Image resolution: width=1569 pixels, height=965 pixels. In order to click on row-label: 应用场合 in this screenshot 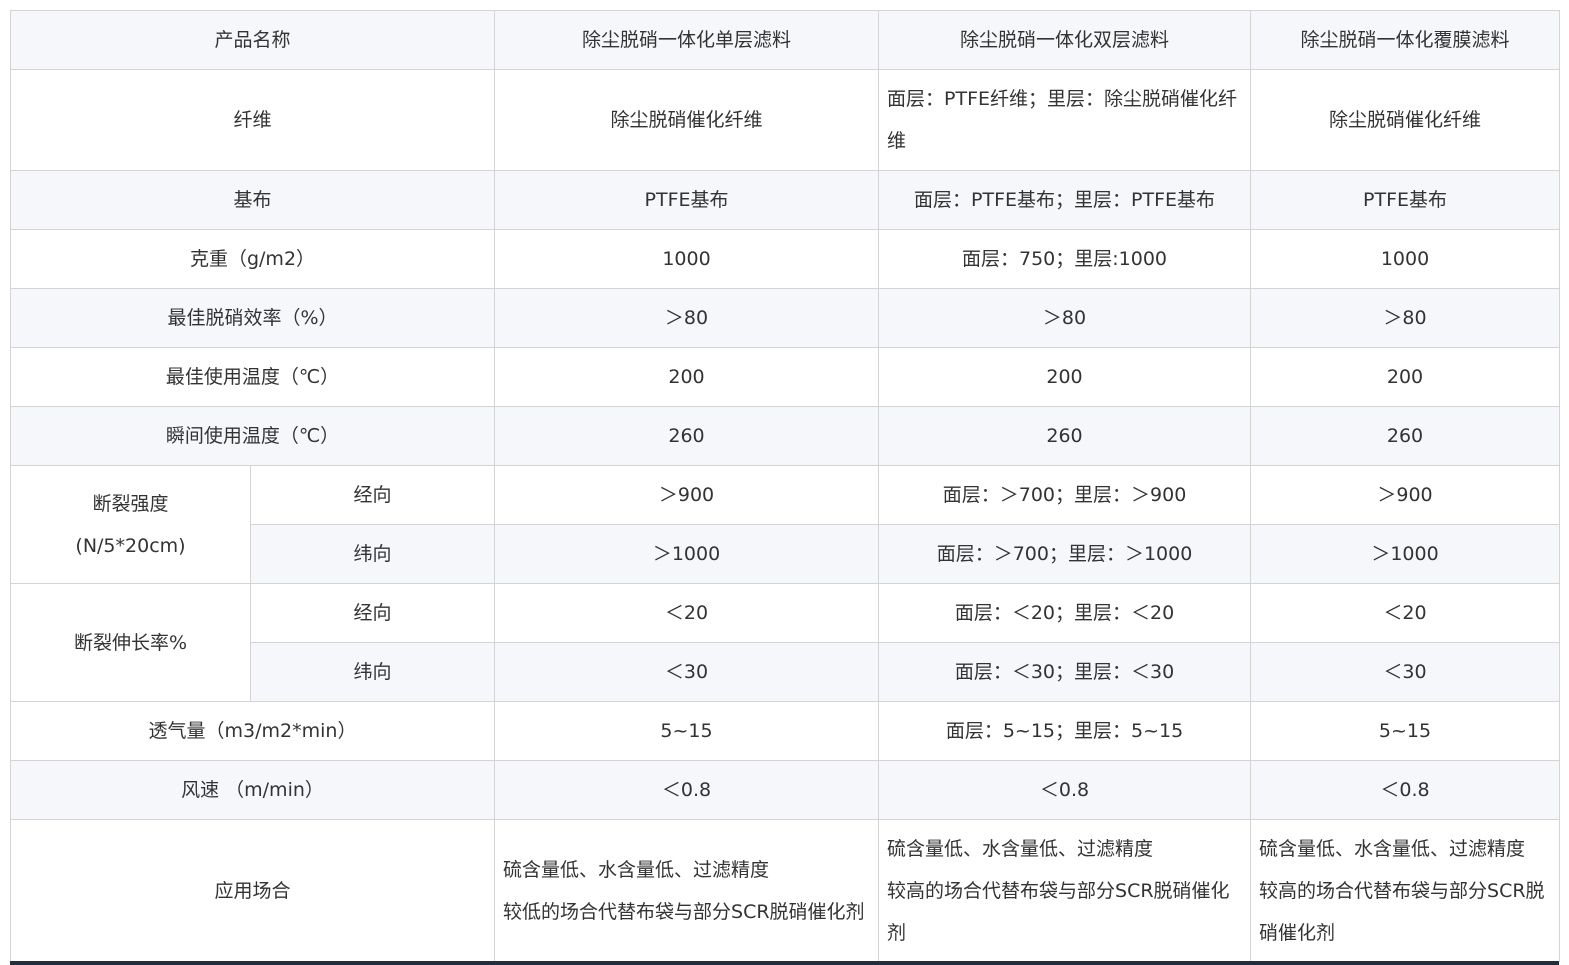, I will do `click(252, 890)`.